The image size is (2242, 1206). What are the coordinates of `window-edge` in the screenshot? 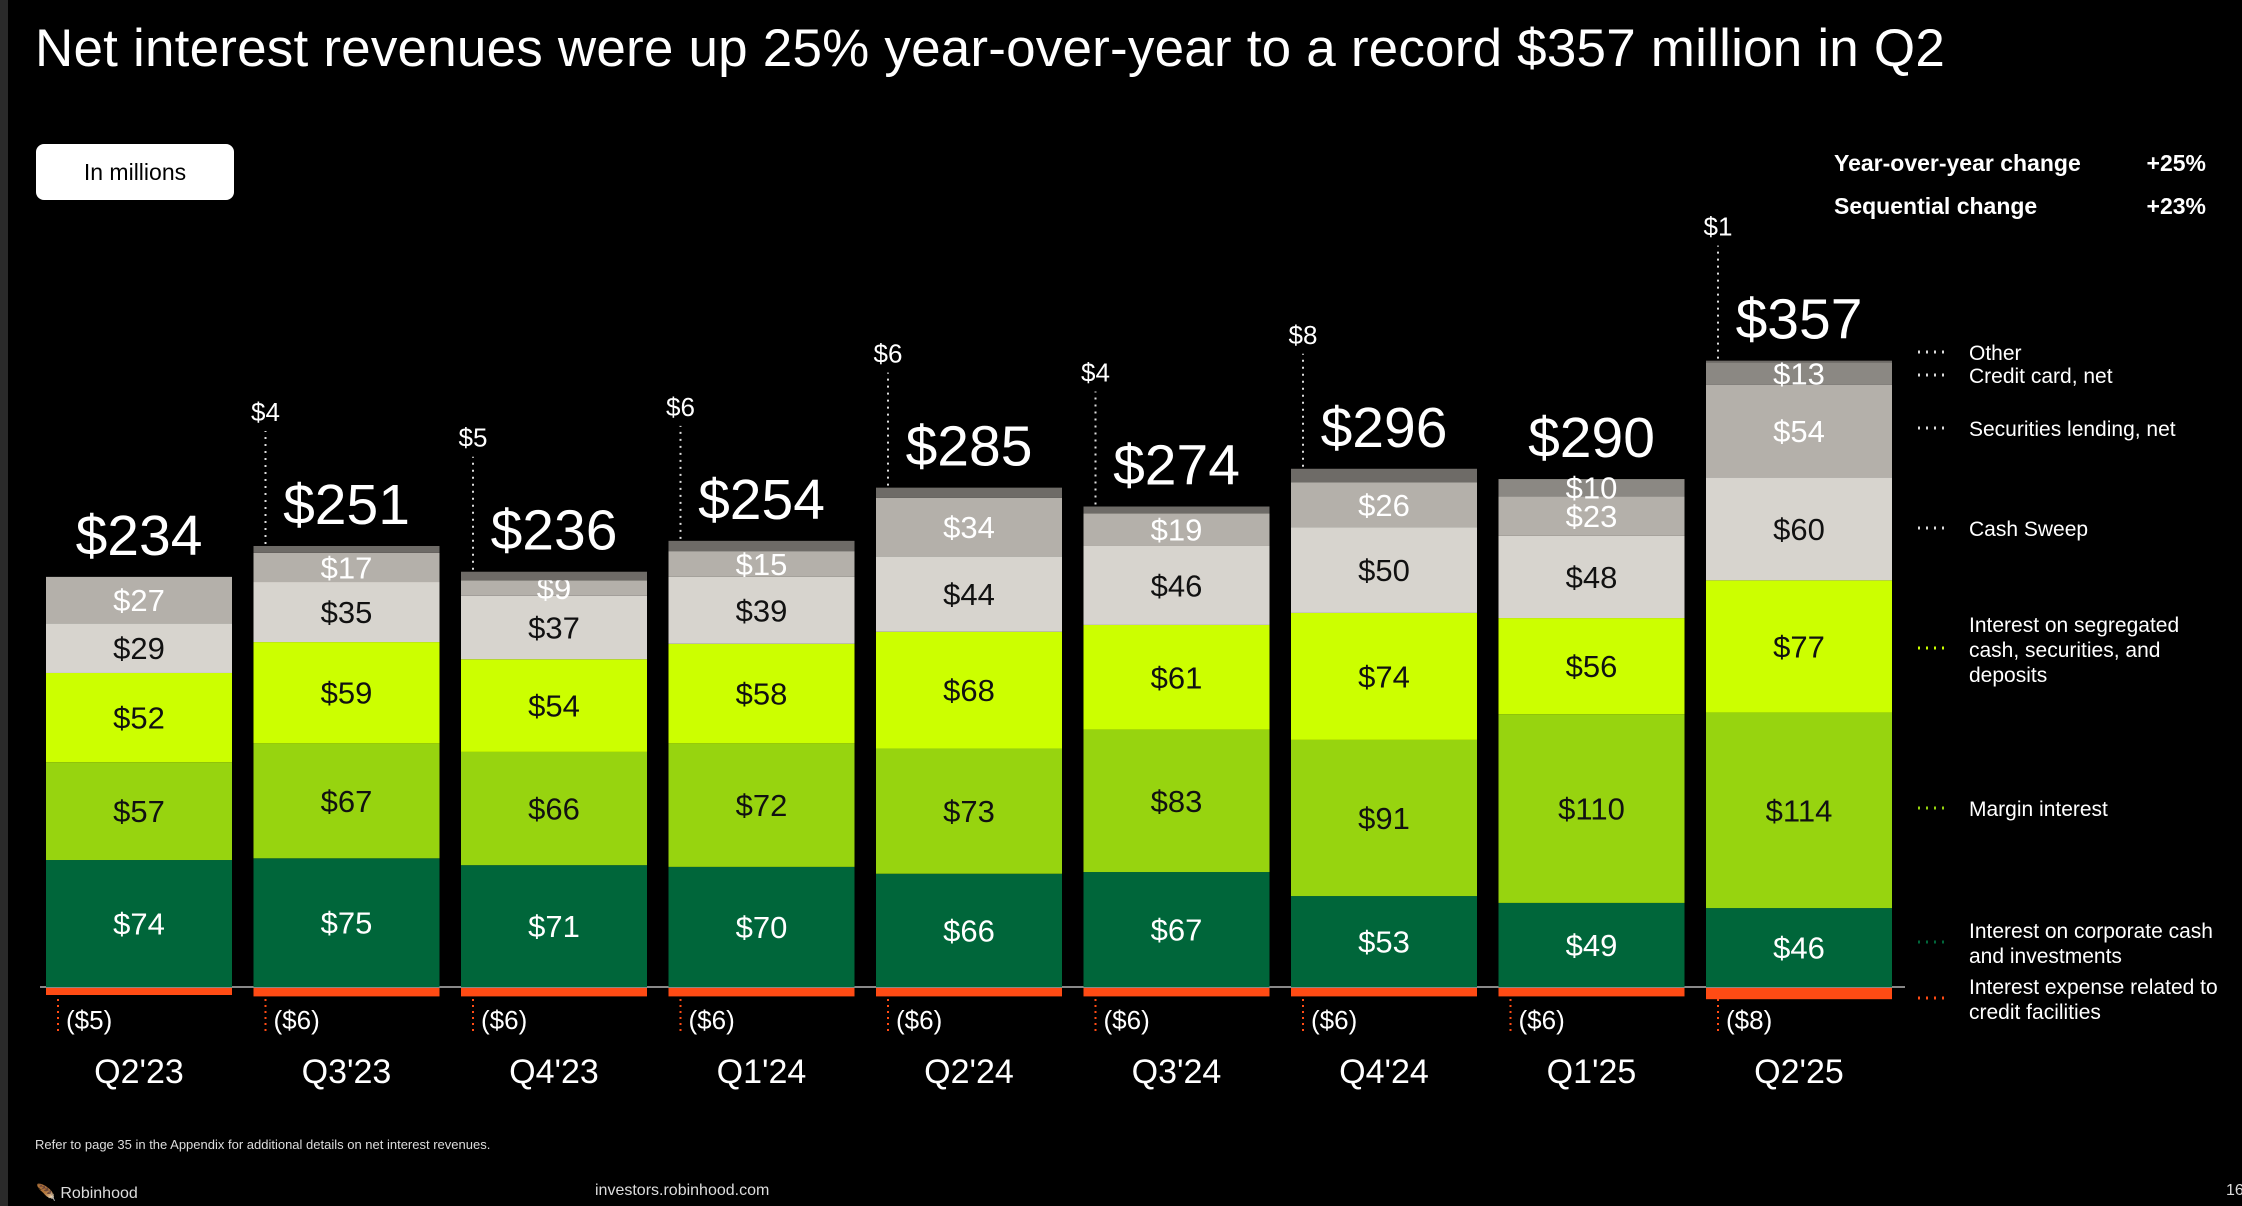 It's located at (4, 603).